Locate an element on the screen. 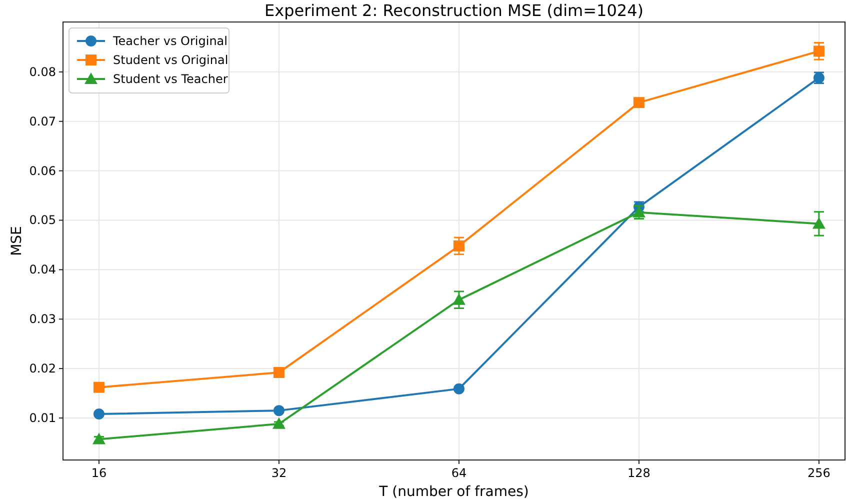 The width and height of the screenshot is (846, 499). x-axis-title: T (number of frames) is located at coordinates (453, 491).